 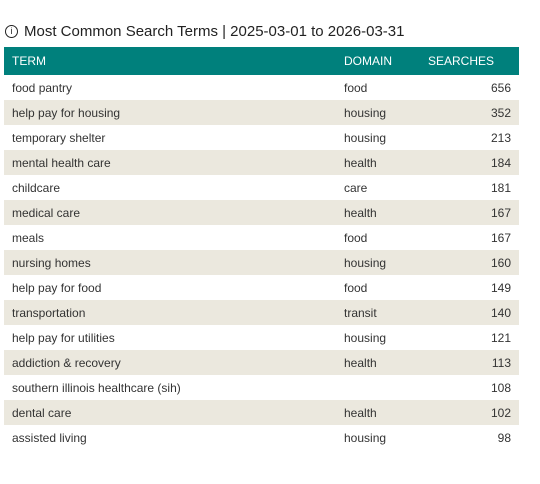 I want to click on searches-cell: 102, so click(x=469, y=412).